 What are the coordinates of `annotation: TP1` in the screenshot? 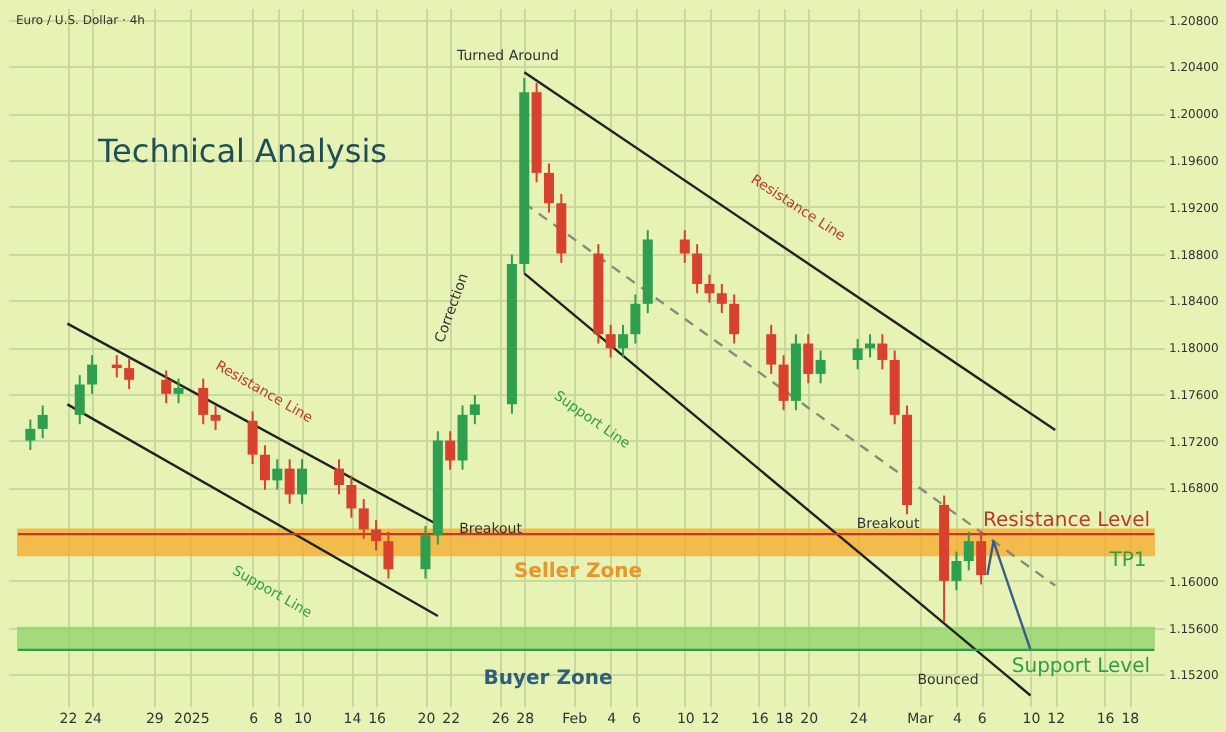 It's located at (1127, 561).